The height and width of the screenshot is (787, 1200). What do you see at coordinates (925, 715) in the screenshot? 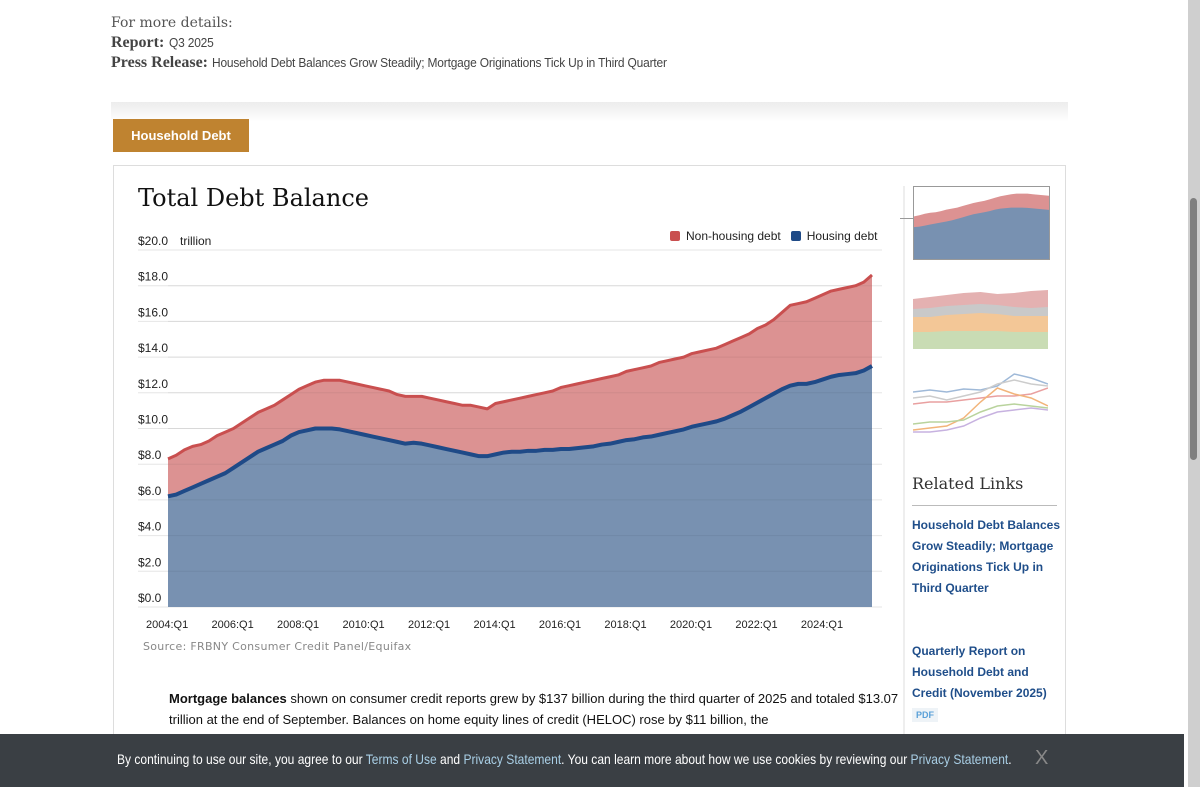
I see `pdf-badge: PDF` at bounding box center [925, 715].